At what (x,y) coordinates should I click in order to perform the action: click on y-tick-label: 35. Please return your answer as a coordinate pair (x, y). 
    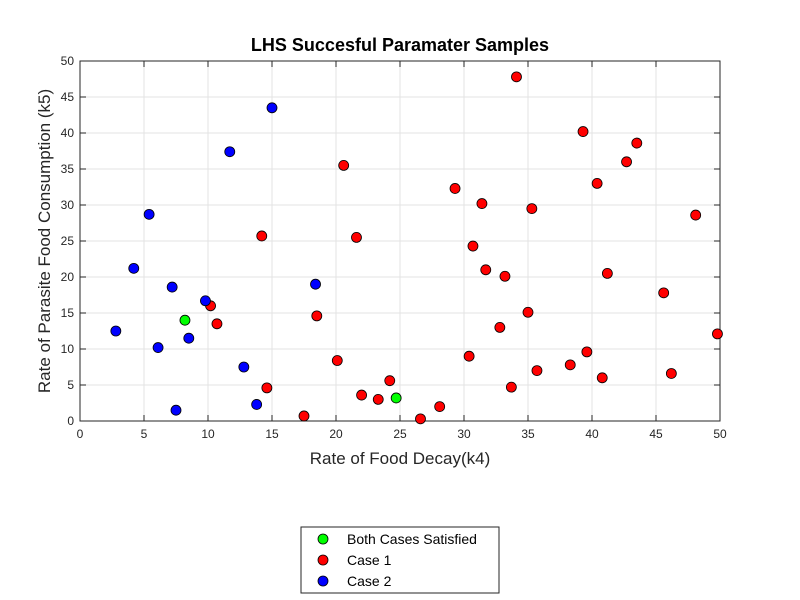
    Looking at the image, I should click on (68, 169).